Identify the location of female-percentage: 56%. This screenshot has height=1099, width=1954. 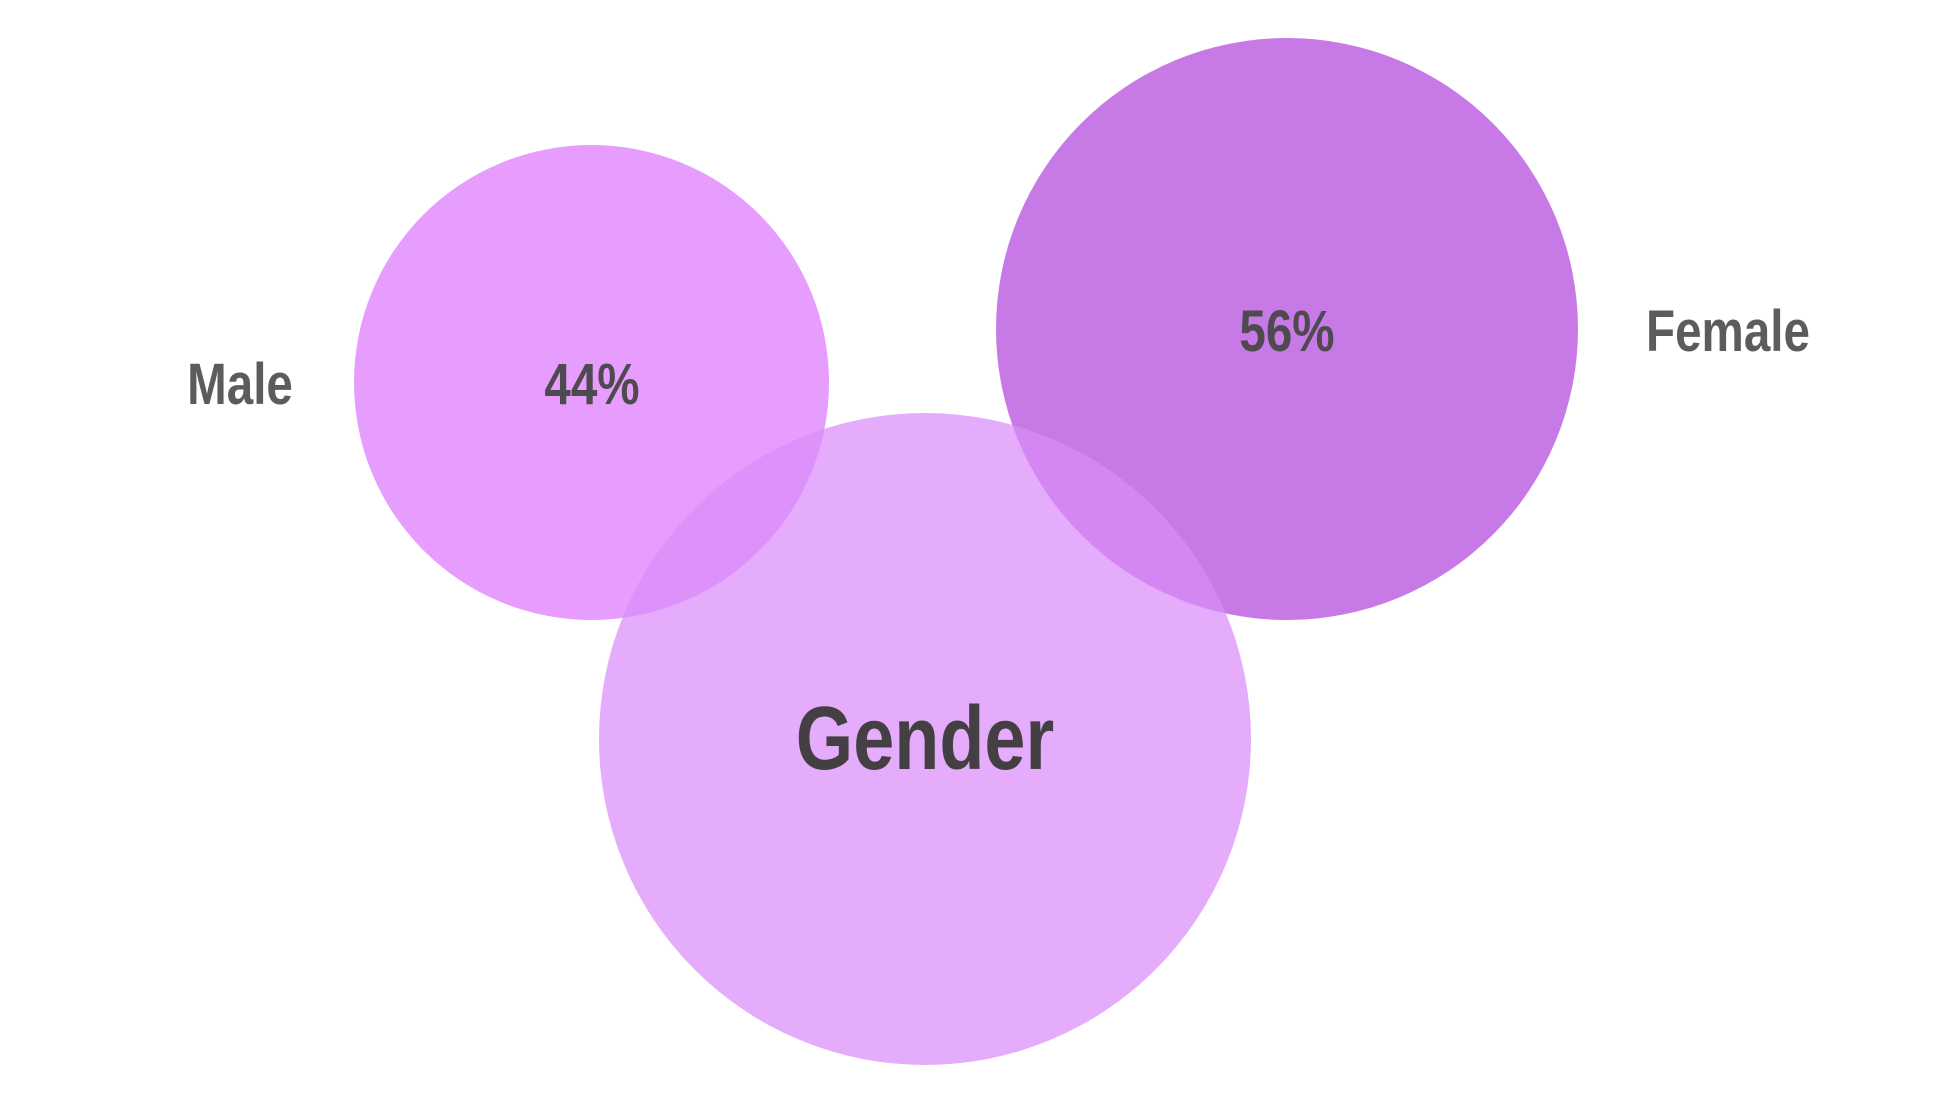
(1287, 331).